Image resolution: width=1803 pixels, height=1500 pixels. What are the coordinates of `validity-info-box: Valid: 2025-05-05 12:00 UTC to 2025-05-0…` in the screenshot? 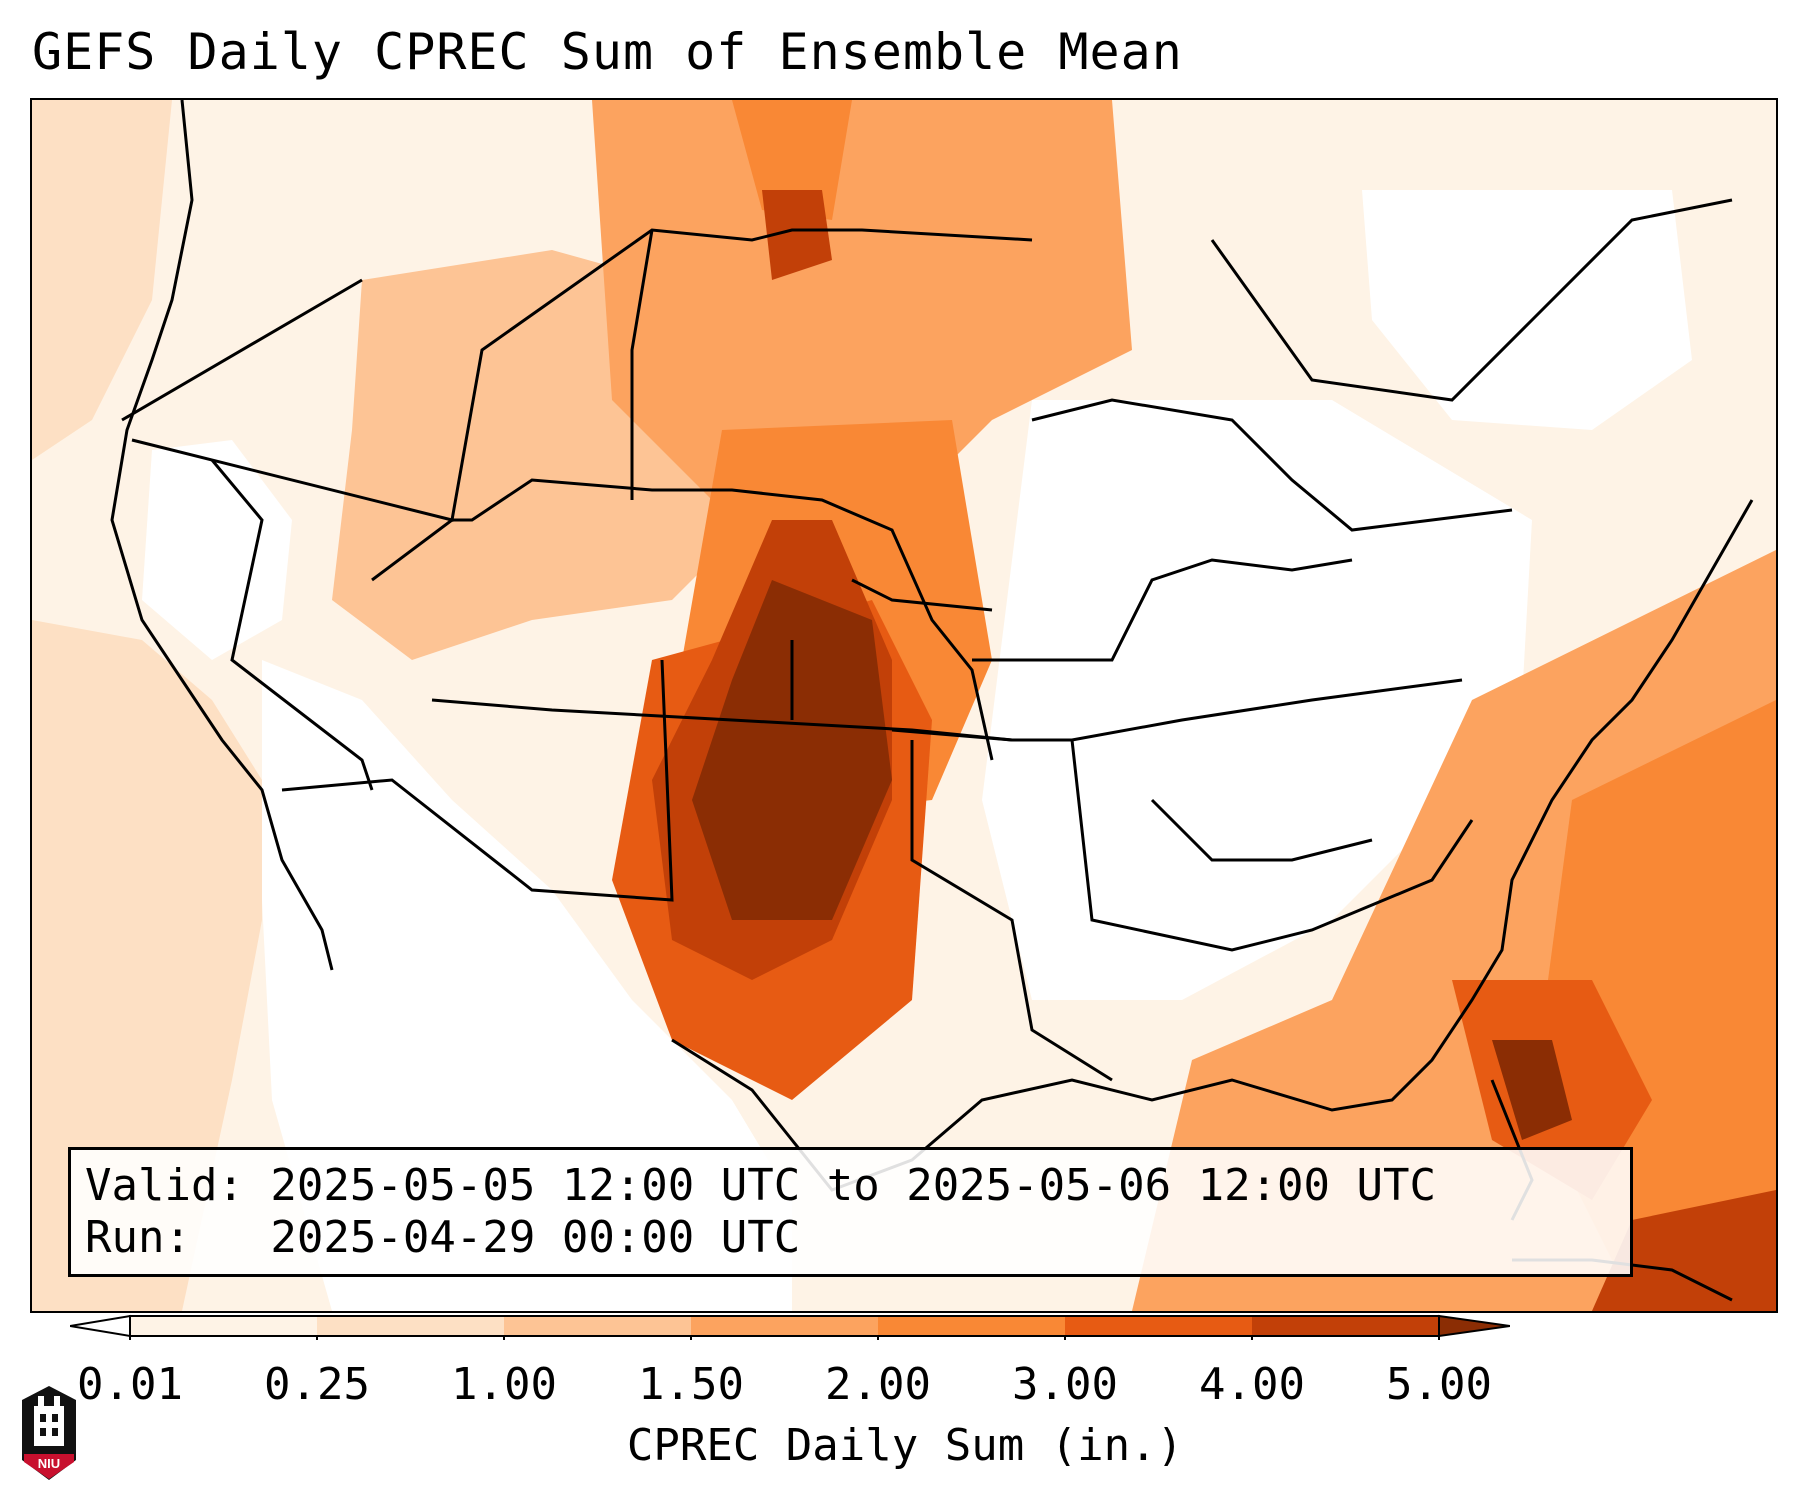 It's located at (850, 1212).